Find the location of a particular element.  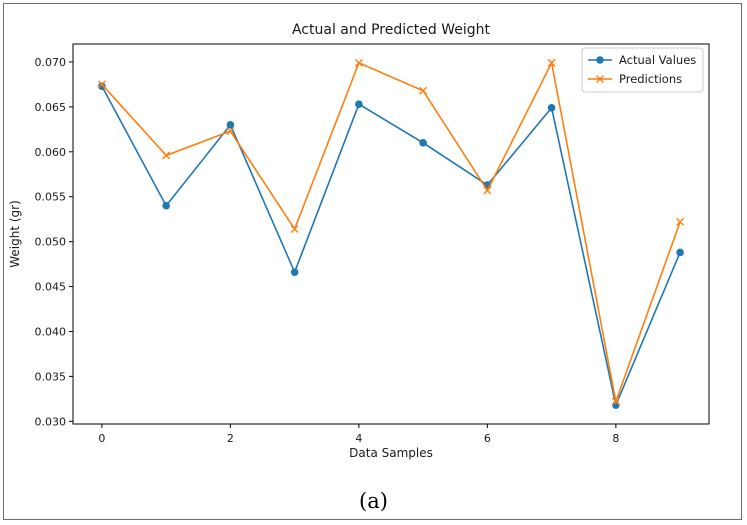

legend-entry: Actual Values is located at coordinates (642, 60).